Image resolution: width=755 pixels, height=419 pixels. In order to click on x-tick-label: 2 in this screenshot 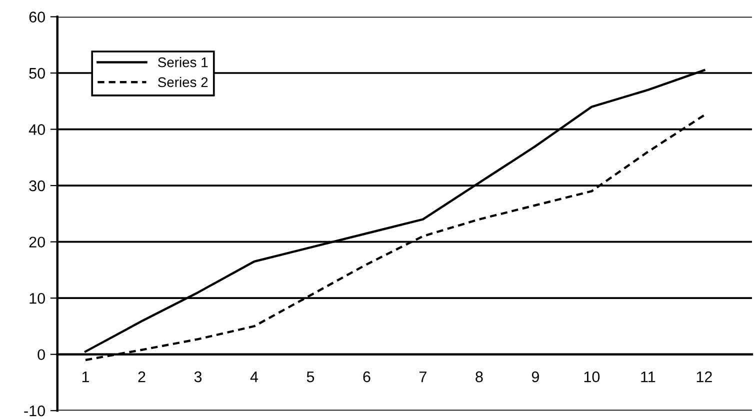, I will do `click(142, 376)`.